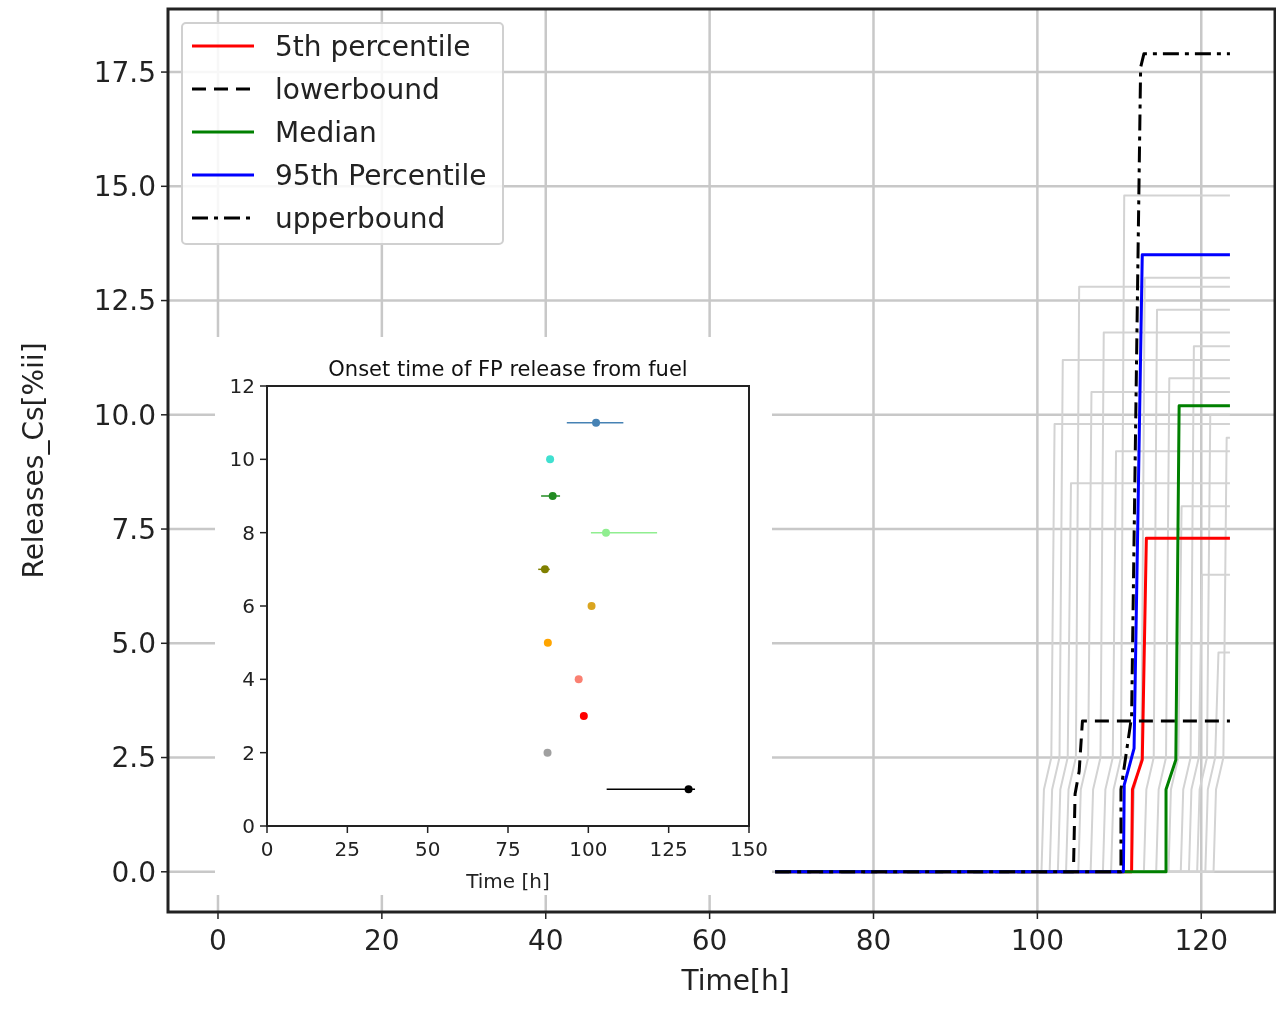 The image size is (1276, 1024). Describe the element at coordinates (873, 940) in the screenshot. I see `x-tick-label: 80` at that location.